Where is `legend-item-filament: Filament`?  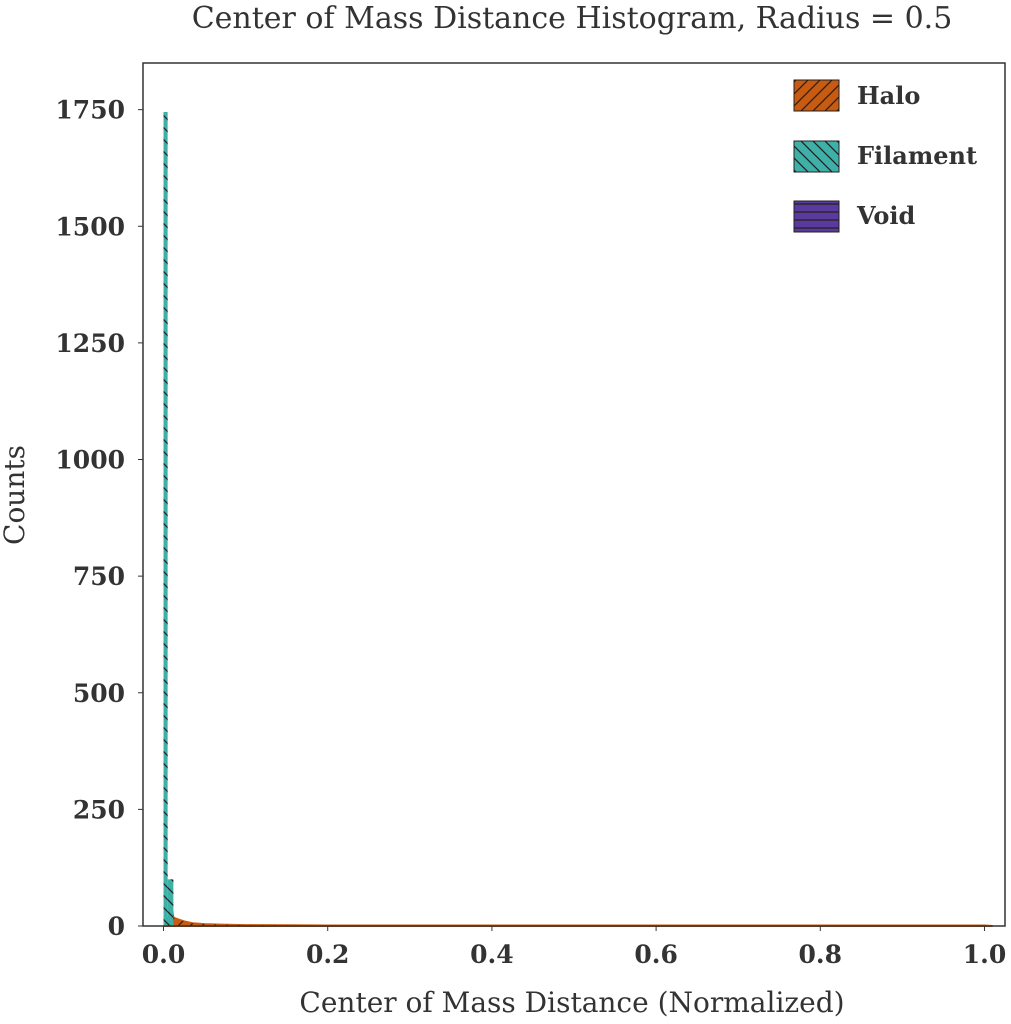
legend-item-filament: Filament is located at coordinates (885, 156).